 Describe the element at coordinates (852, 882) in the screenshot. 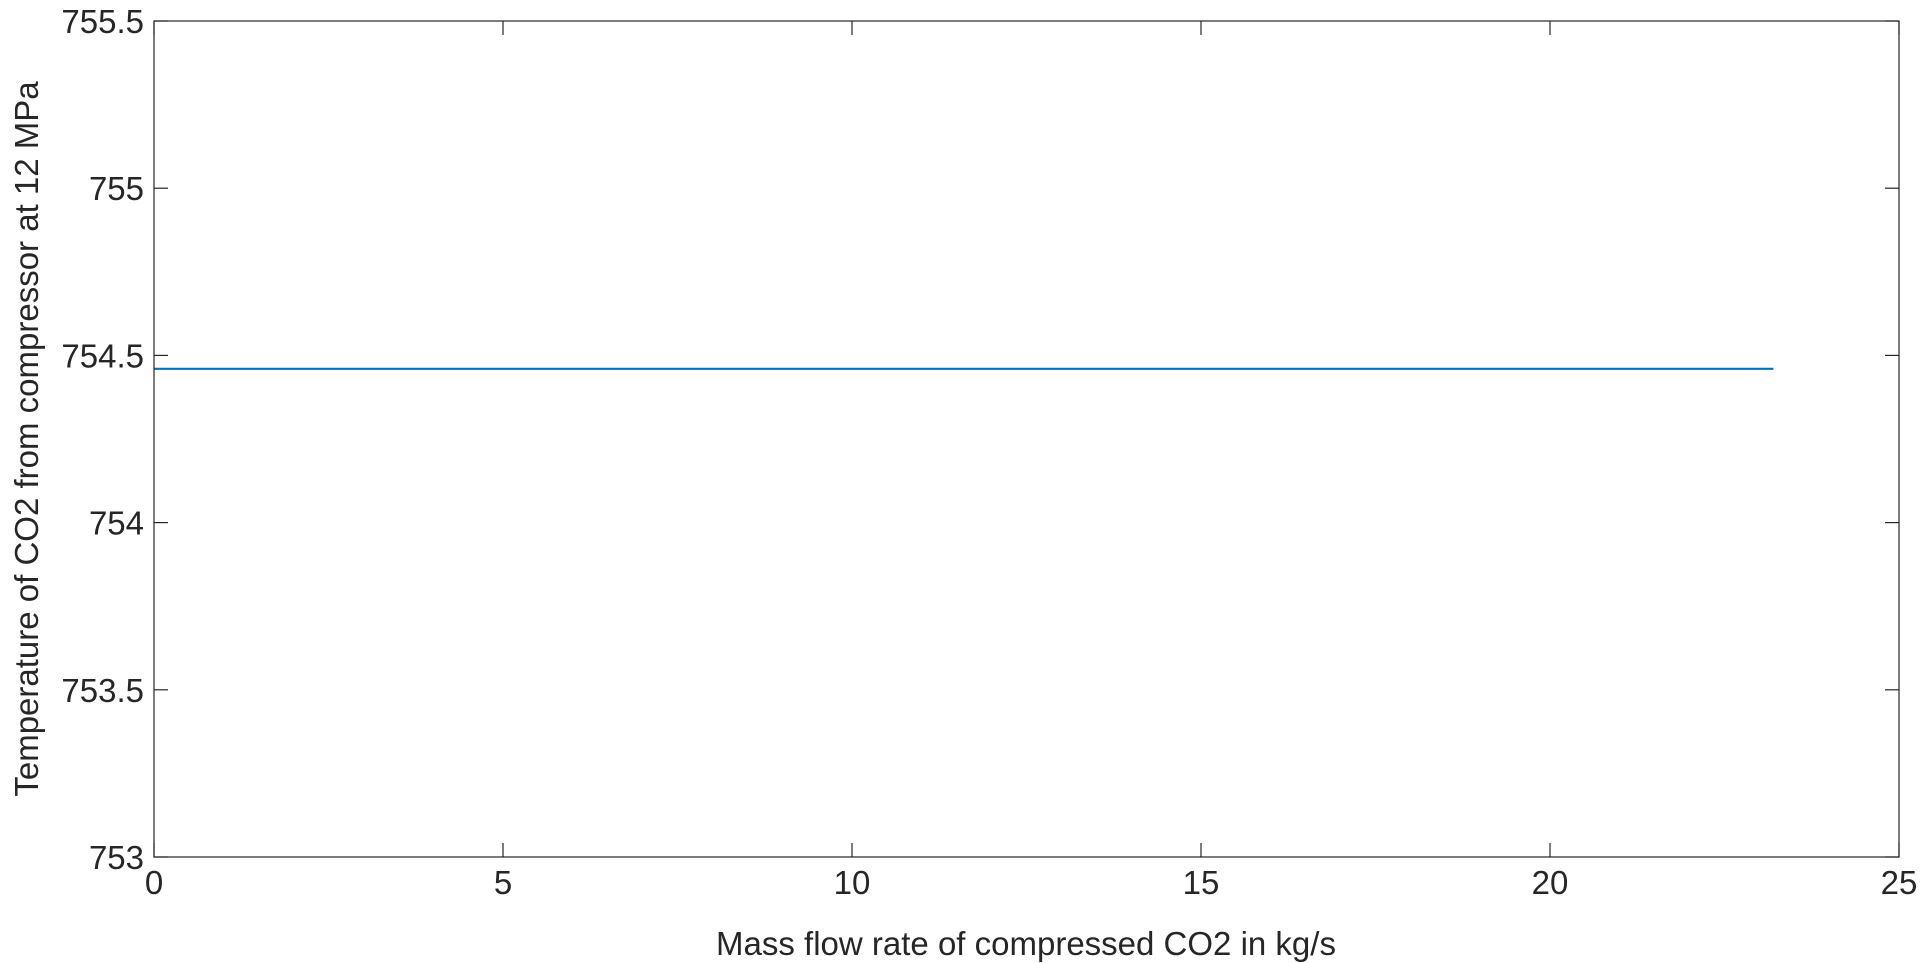

I see `x-tick-label: 10` at that location.